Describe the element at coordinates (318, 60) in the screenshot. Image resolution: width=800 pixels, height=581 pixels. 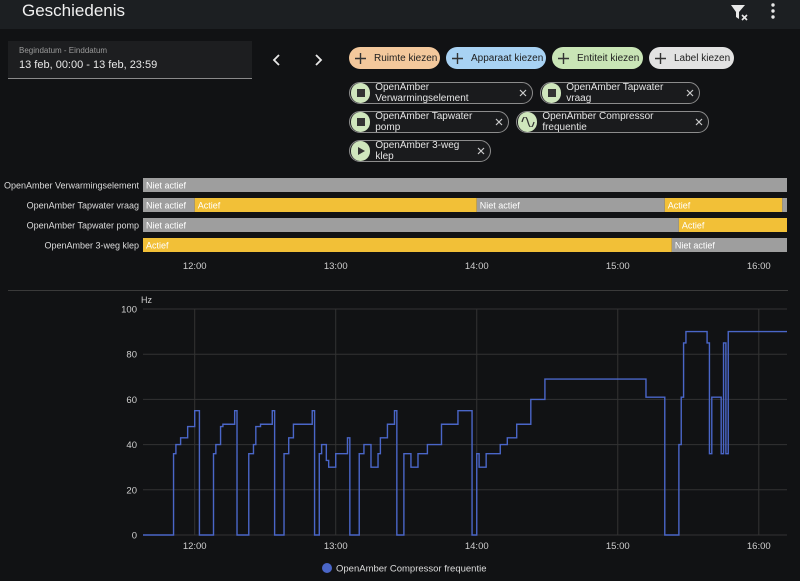
I see `next-button` at that location.